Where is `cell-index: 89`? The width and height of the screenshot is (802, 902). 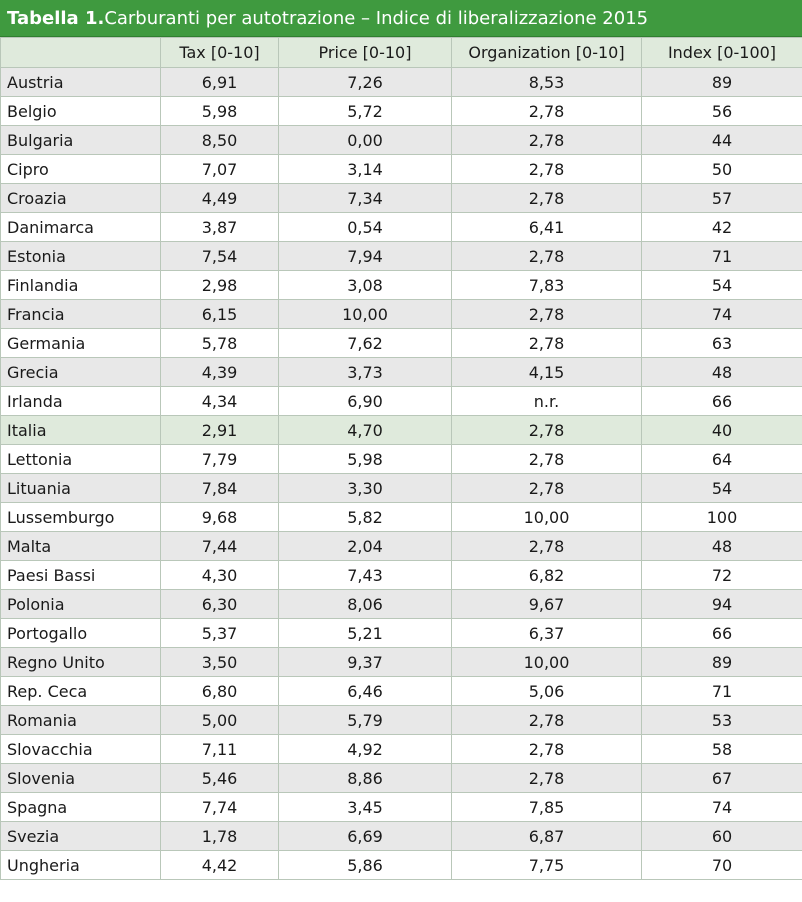
cell-index: 89 is located at coordinates (721, 82).